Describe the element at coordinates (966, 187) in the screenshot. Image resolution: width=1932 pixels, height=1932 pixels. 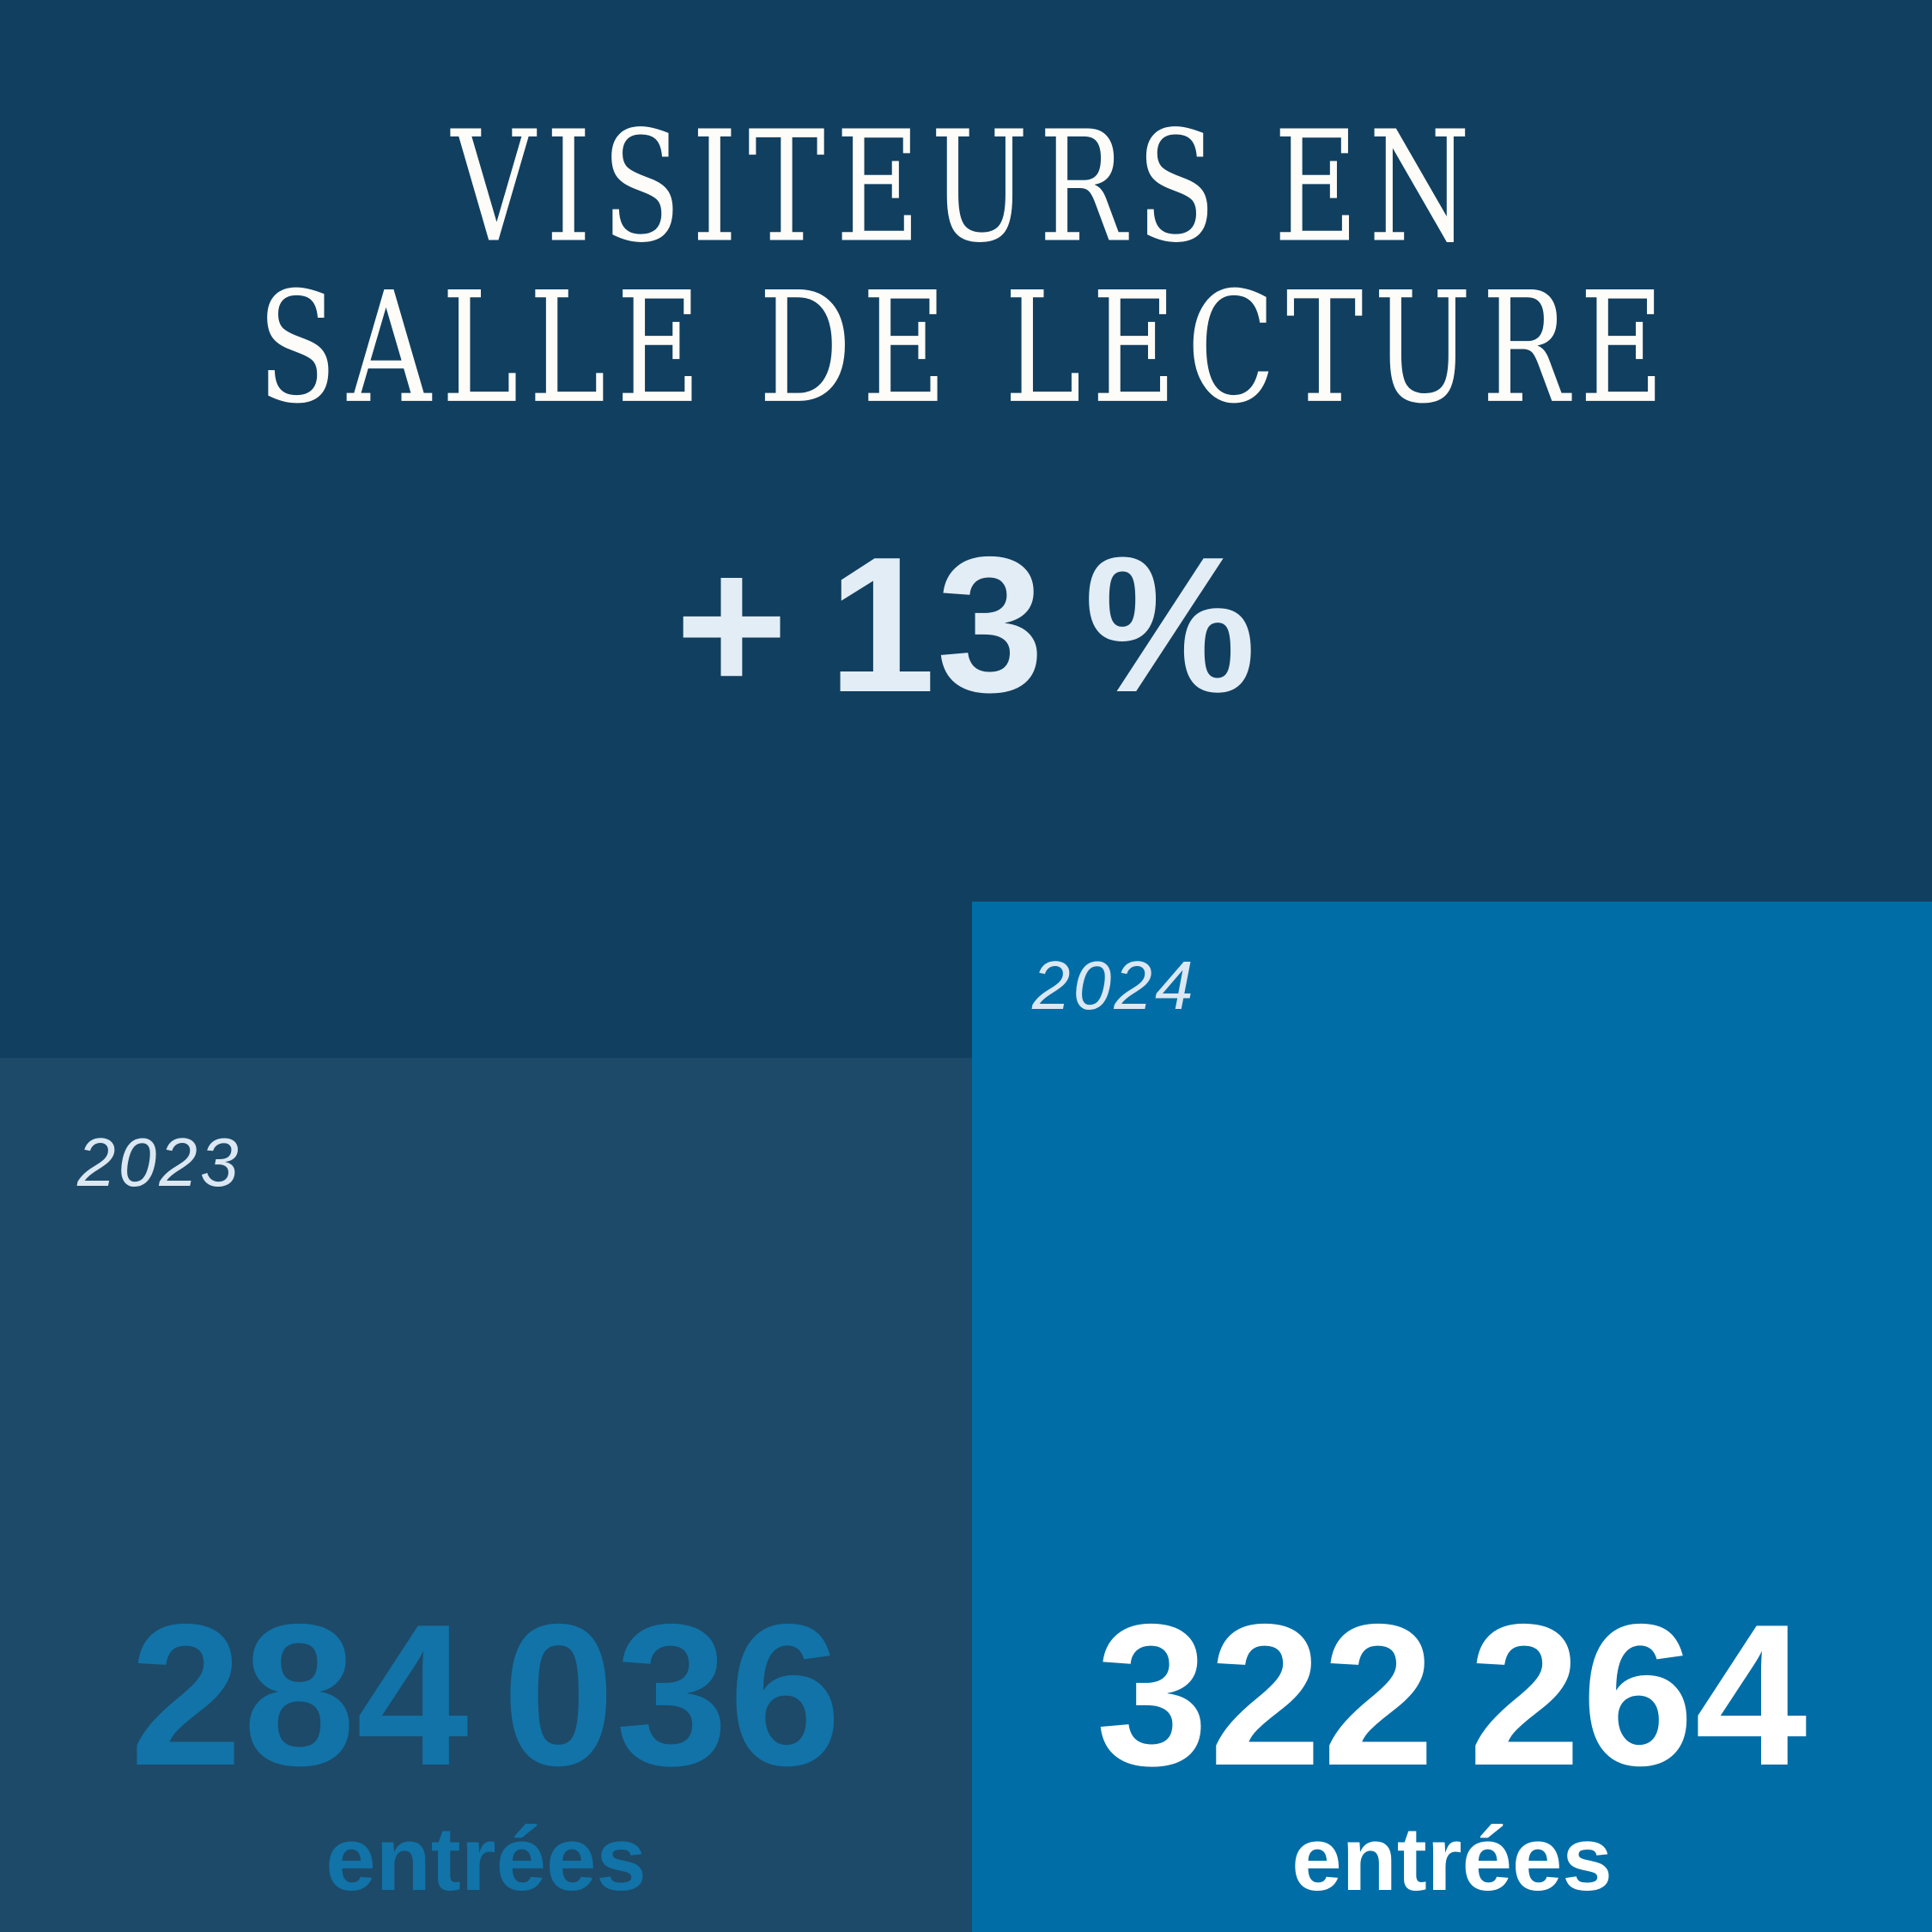
I see `page-title-line1: VISITEURS EN` at that location.